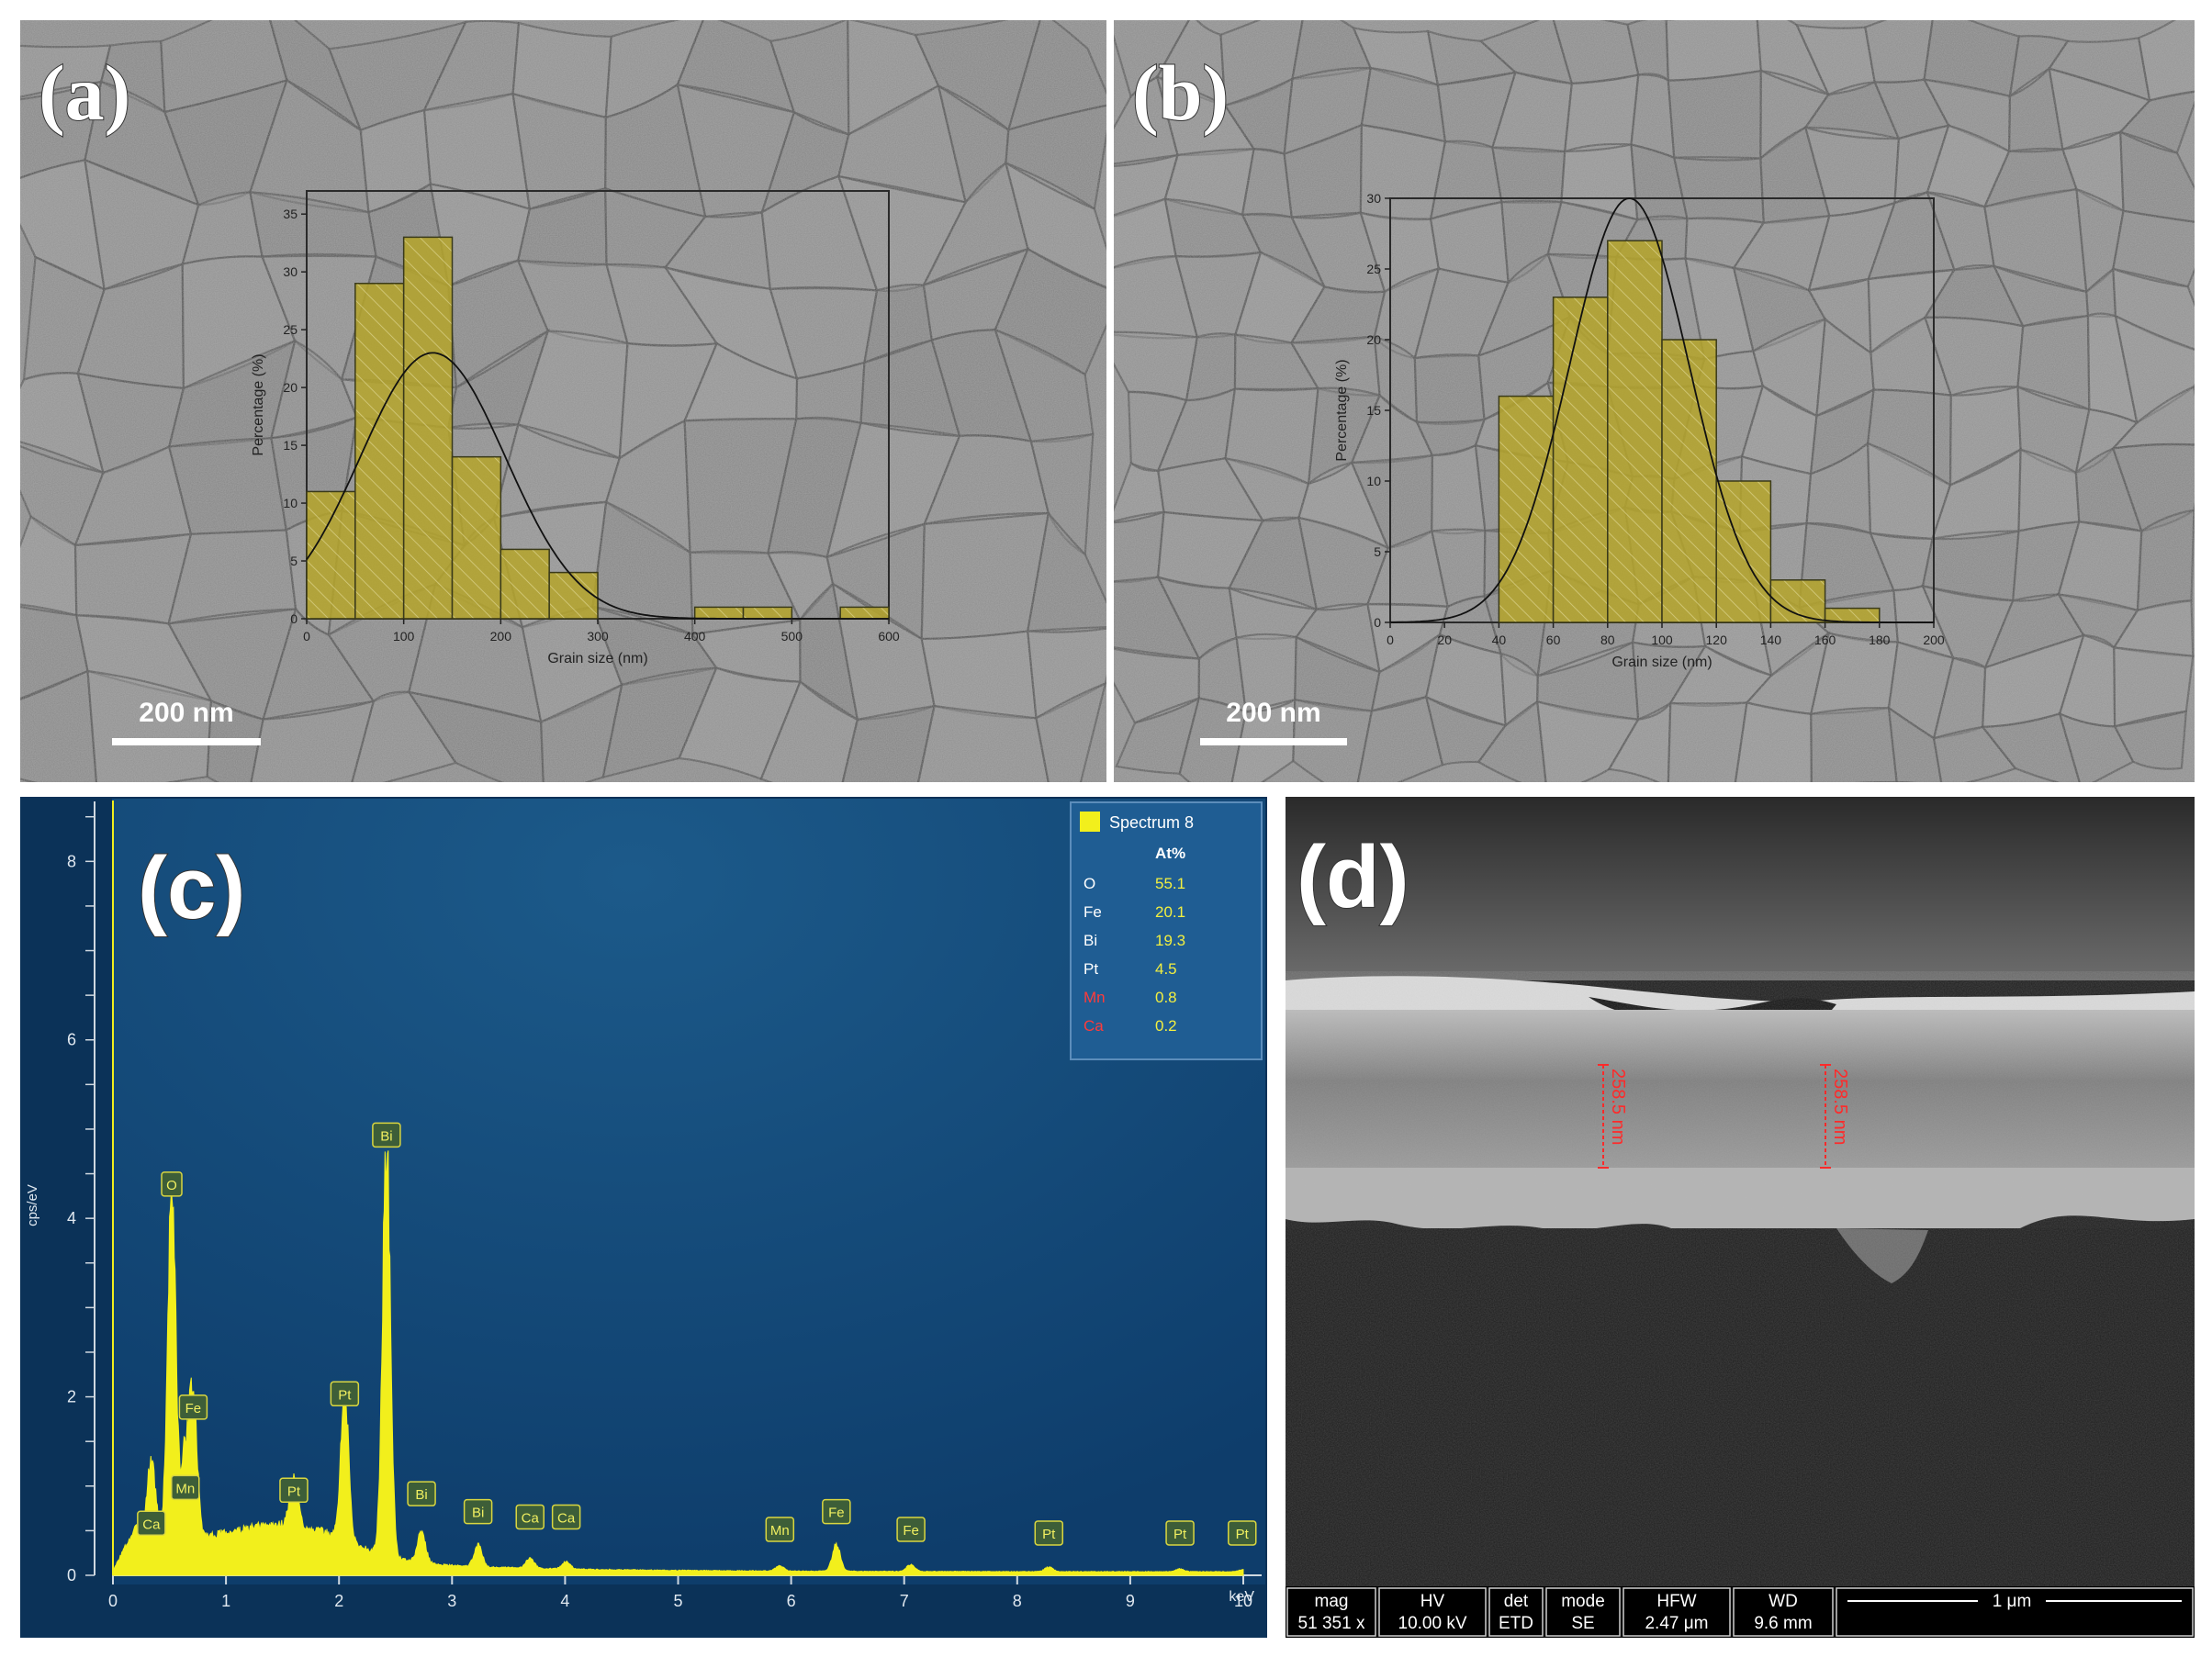 The image size is (2212, 1657). I want to click on gaussian-fit-curve, so click(1662, 410).